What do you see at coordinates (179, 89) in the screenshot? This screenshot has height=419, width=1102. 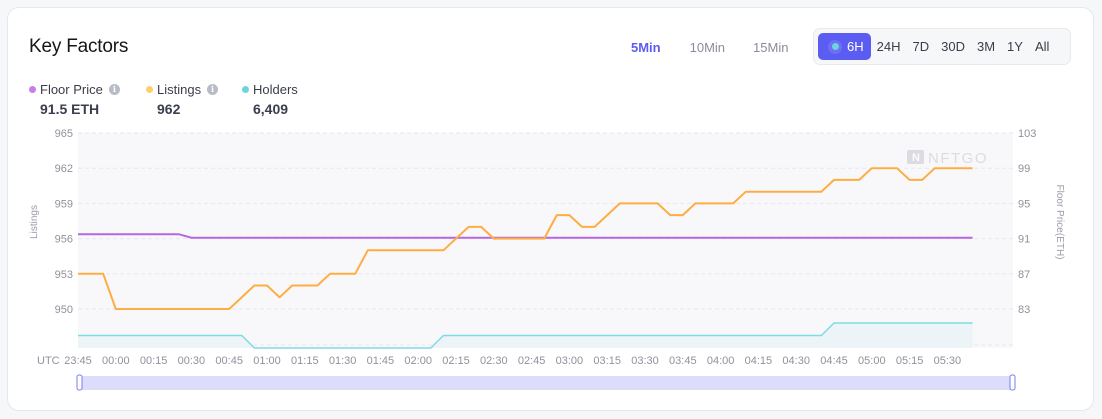 I see `listings-label: Listings` at bounding box center [179, 89].